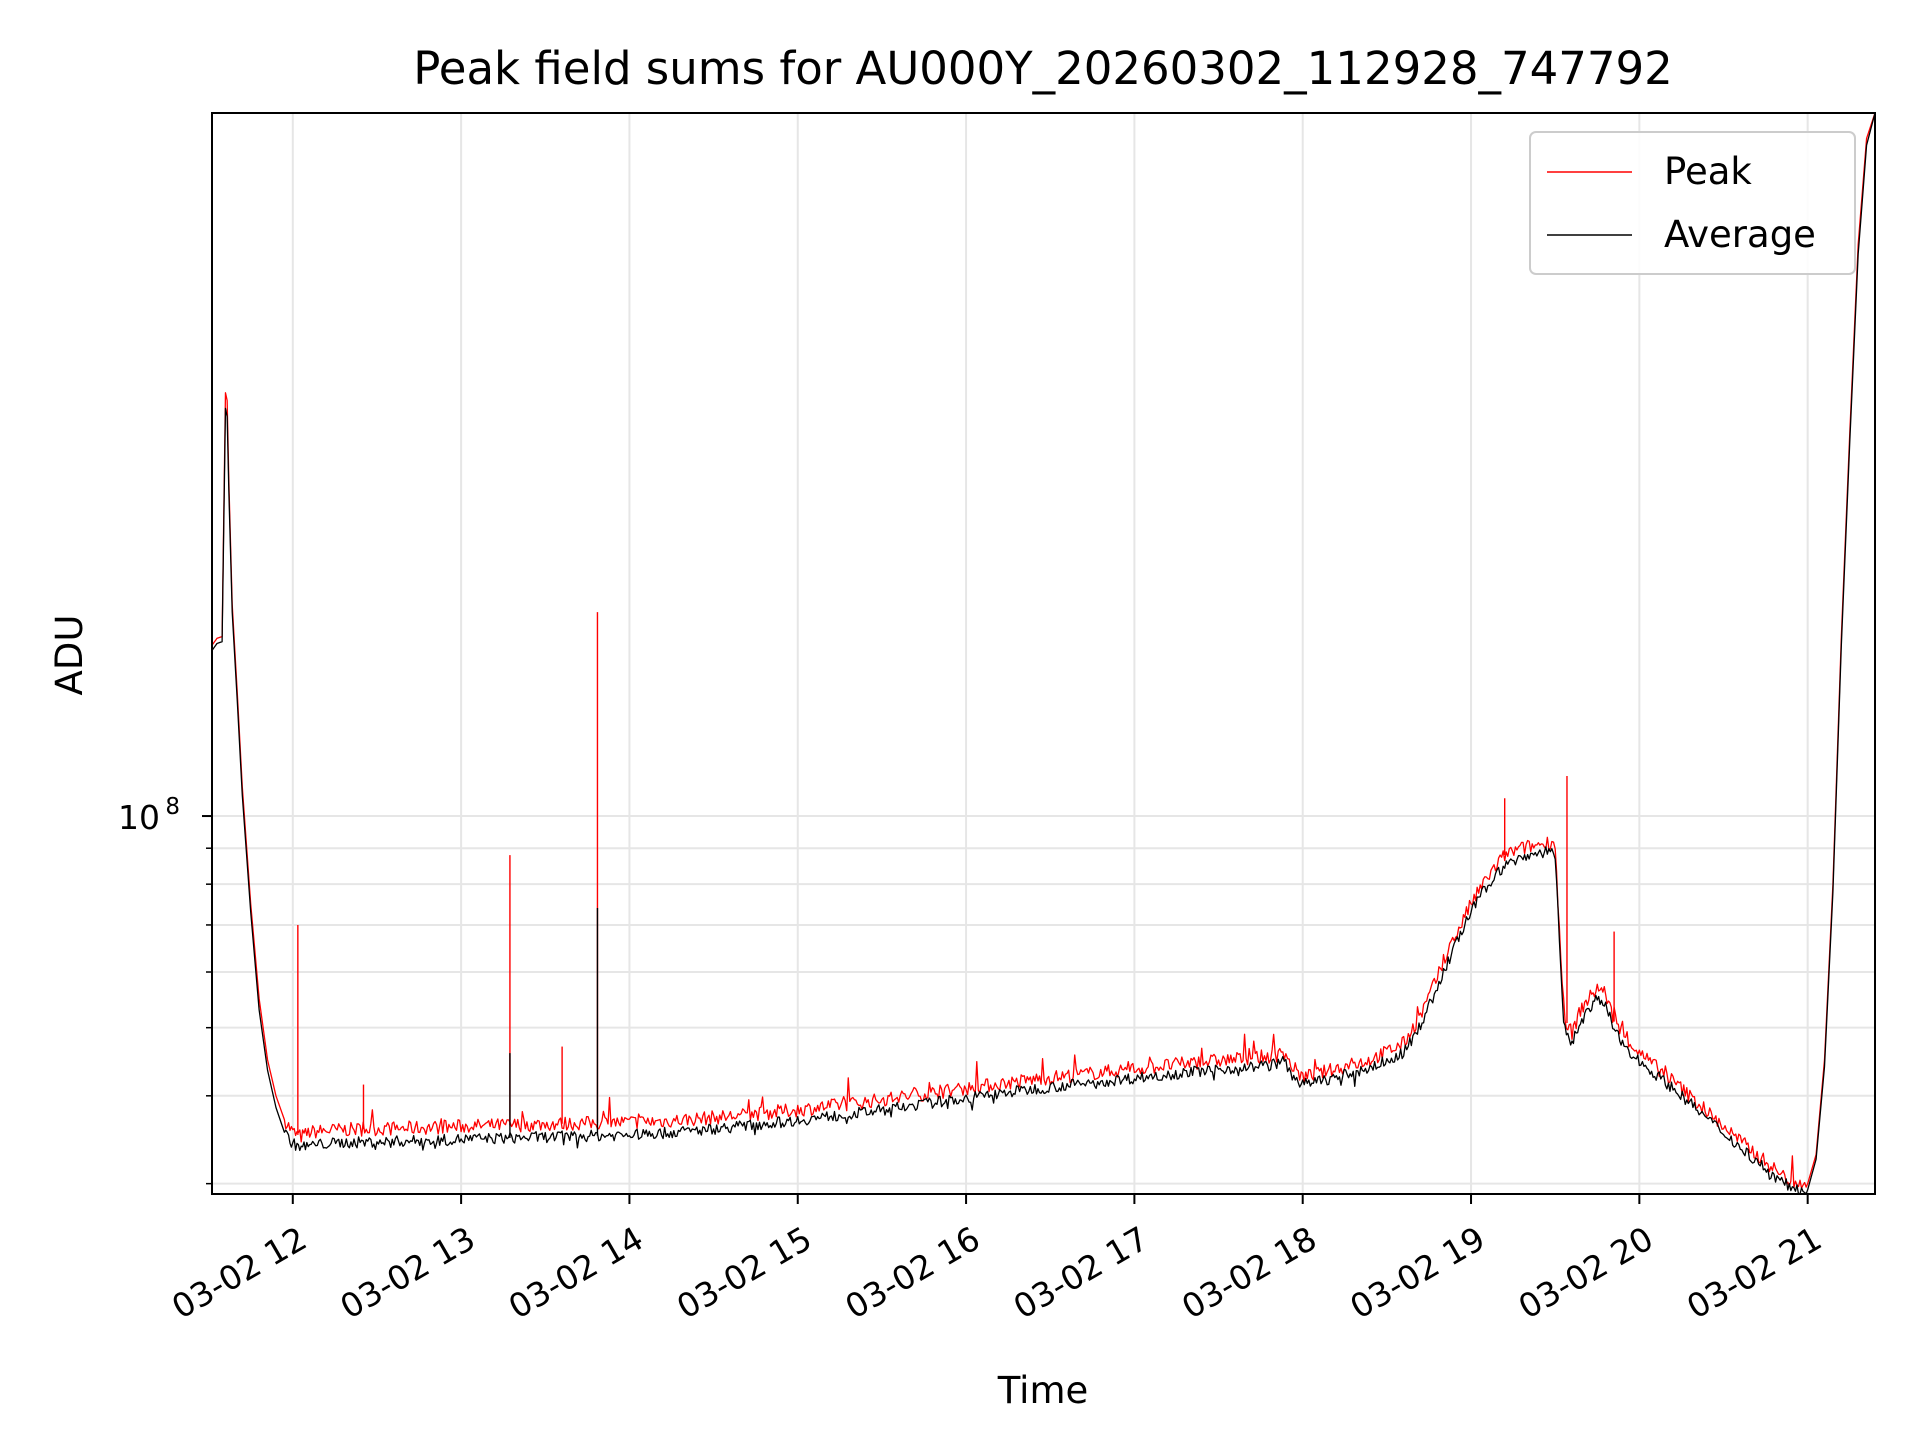 This screenshot has width=1920, height=1440. What do you see at coordinates (912, 1273) in the screenshot?
I see `x-tick-label: 03-02 16` at bounding box center [912, 1273].